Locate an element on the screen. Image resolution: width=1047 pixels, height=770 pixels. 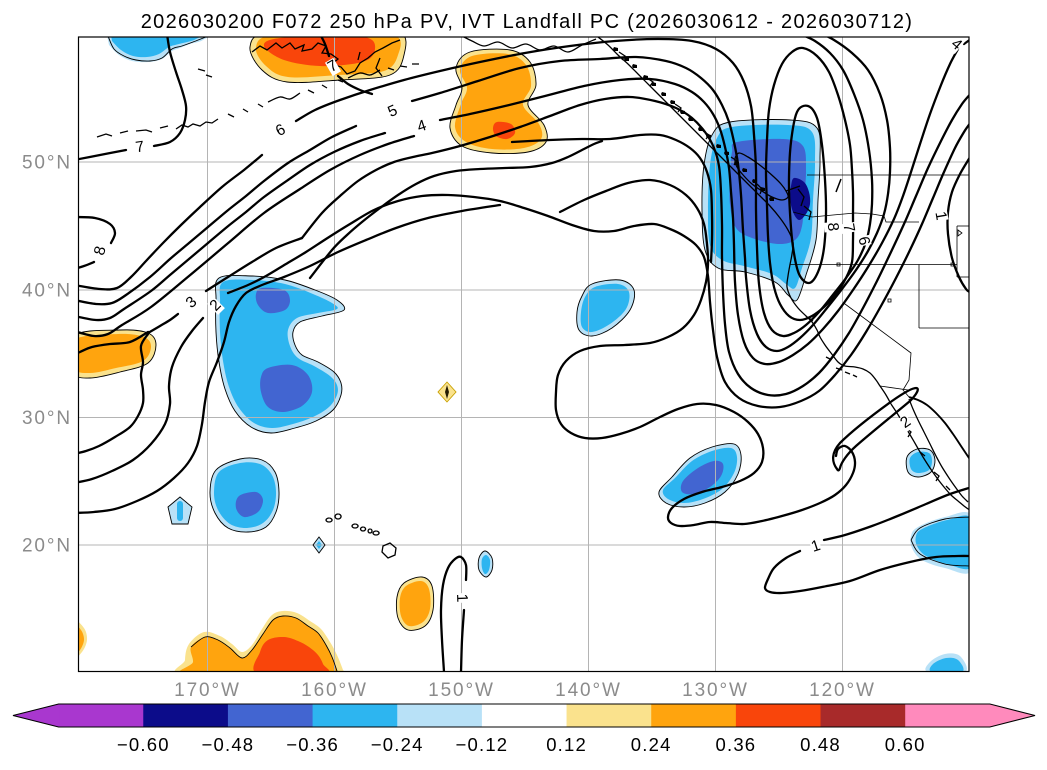
svg-text: −0.60 is located at coordinates (143, 744).